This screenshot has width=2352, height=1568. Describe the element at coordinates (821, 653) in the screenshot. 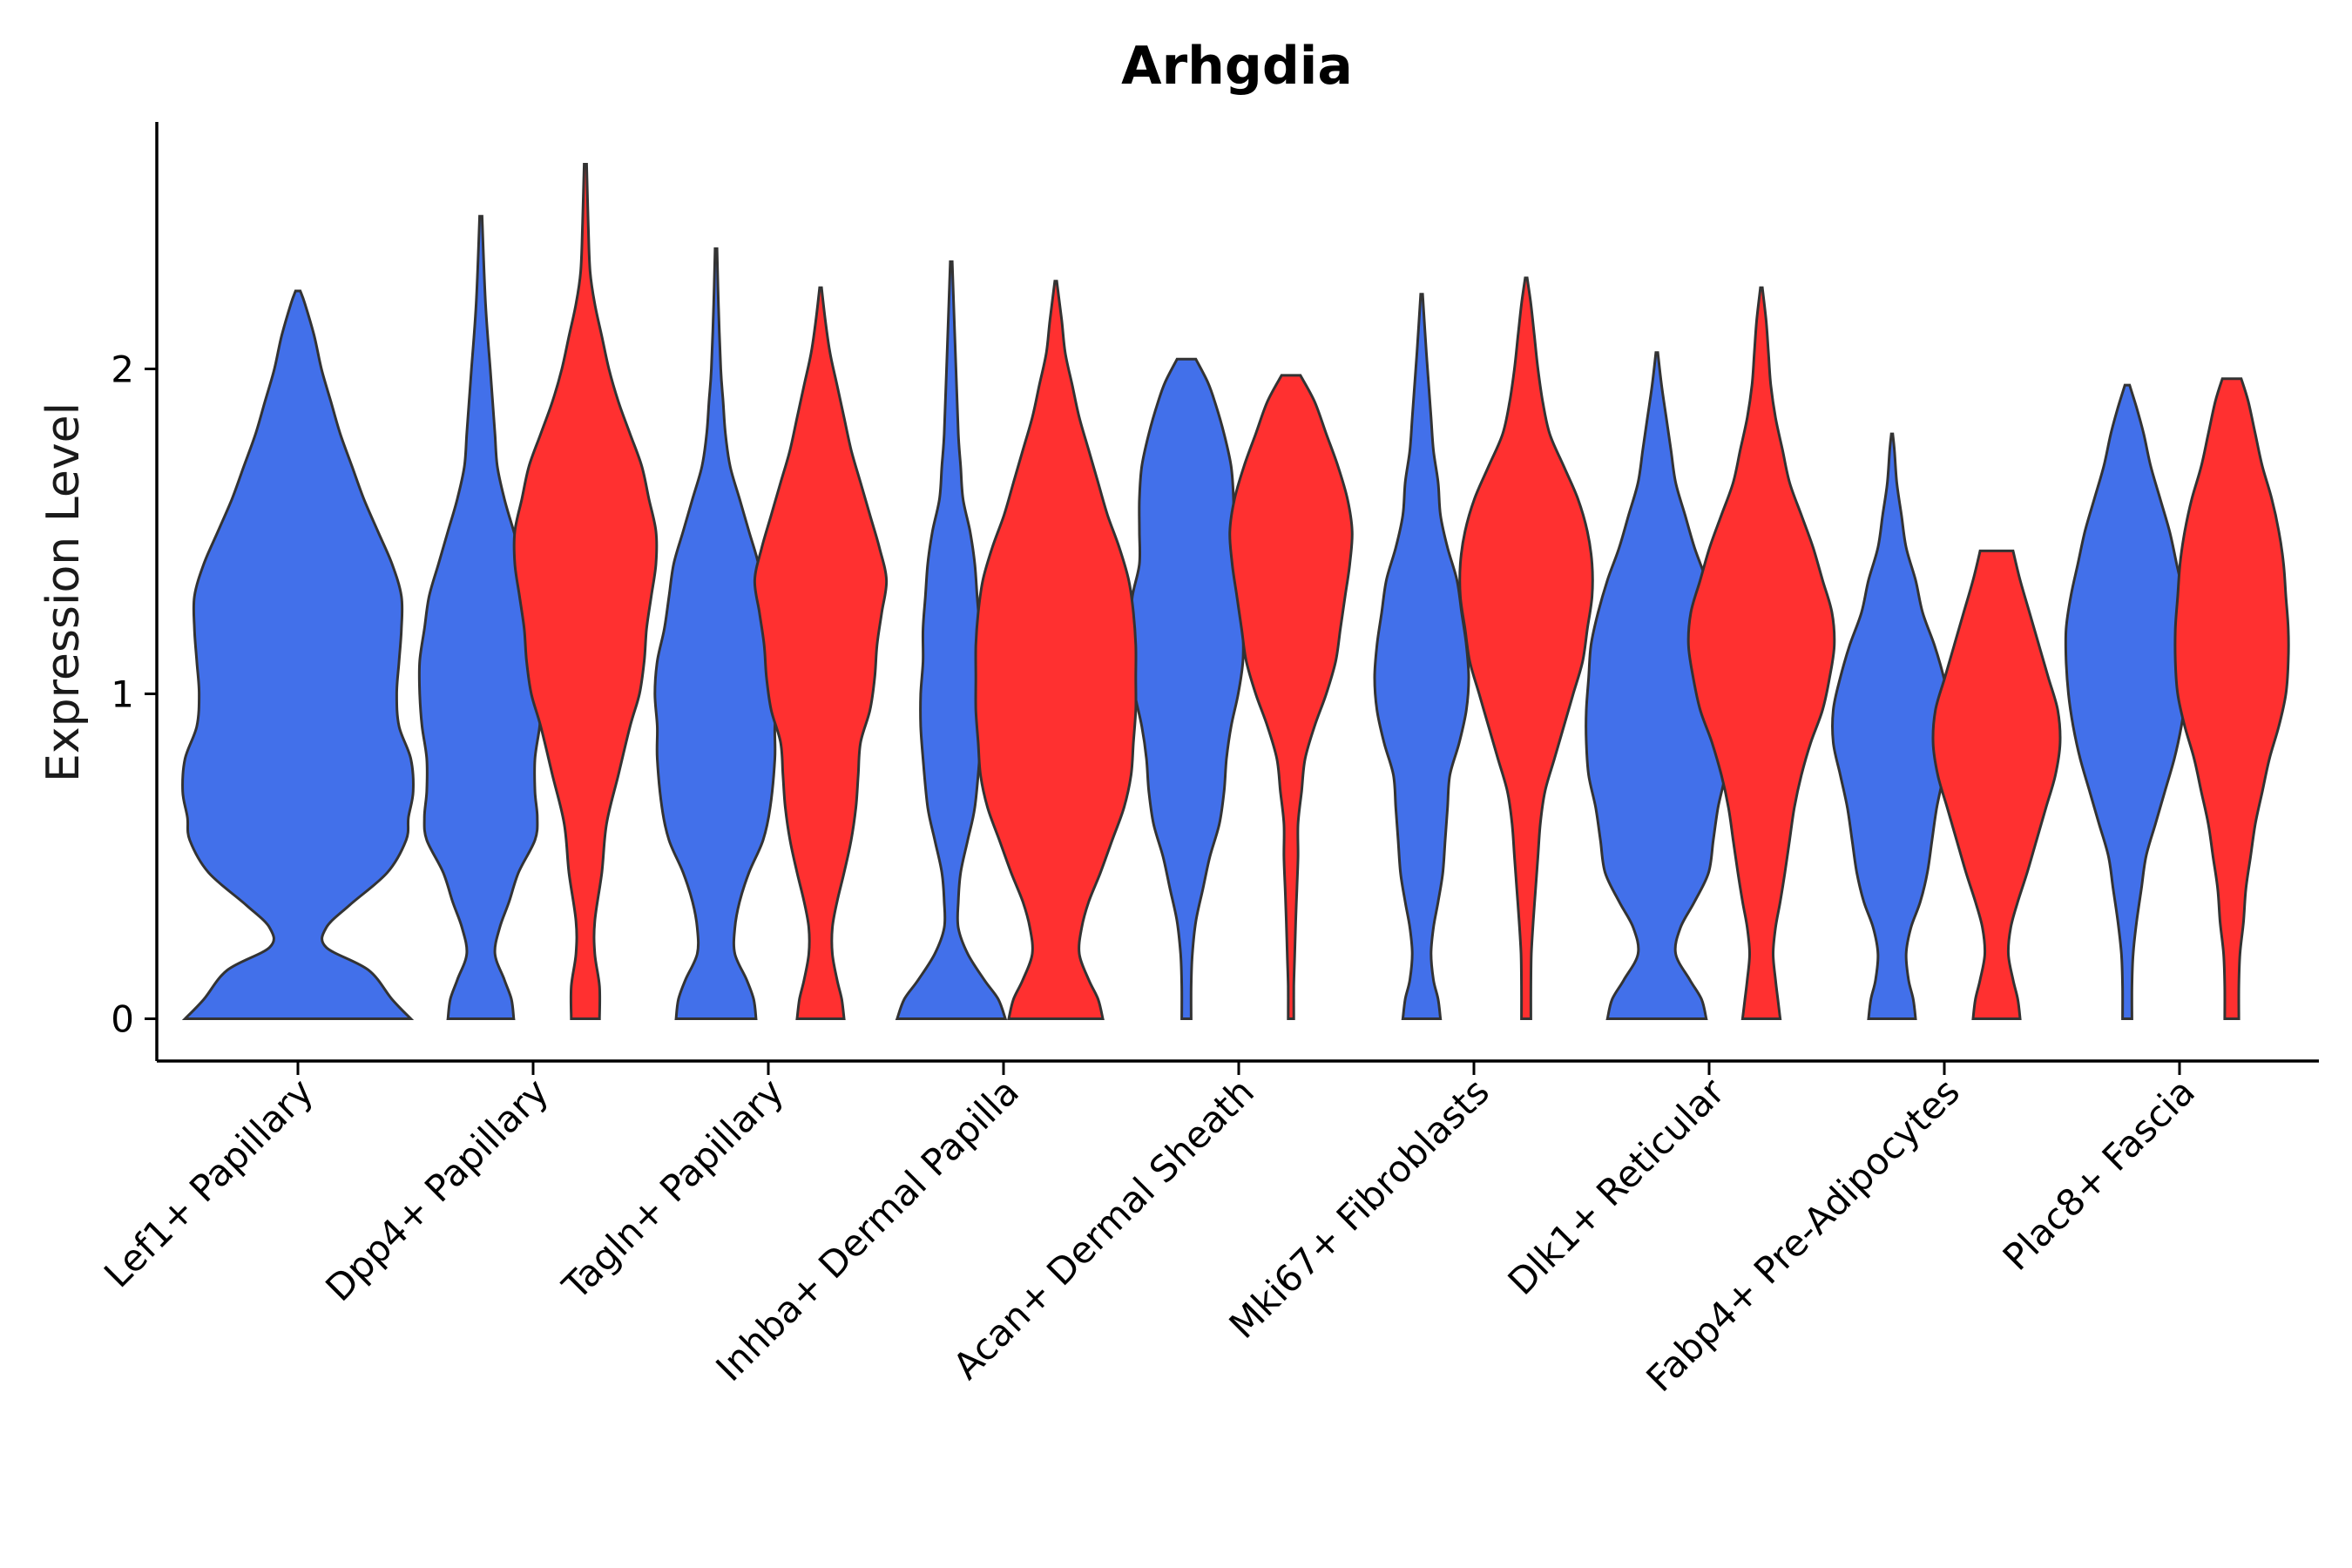

I see `violin-tagln-papillary-group-red` at that location.